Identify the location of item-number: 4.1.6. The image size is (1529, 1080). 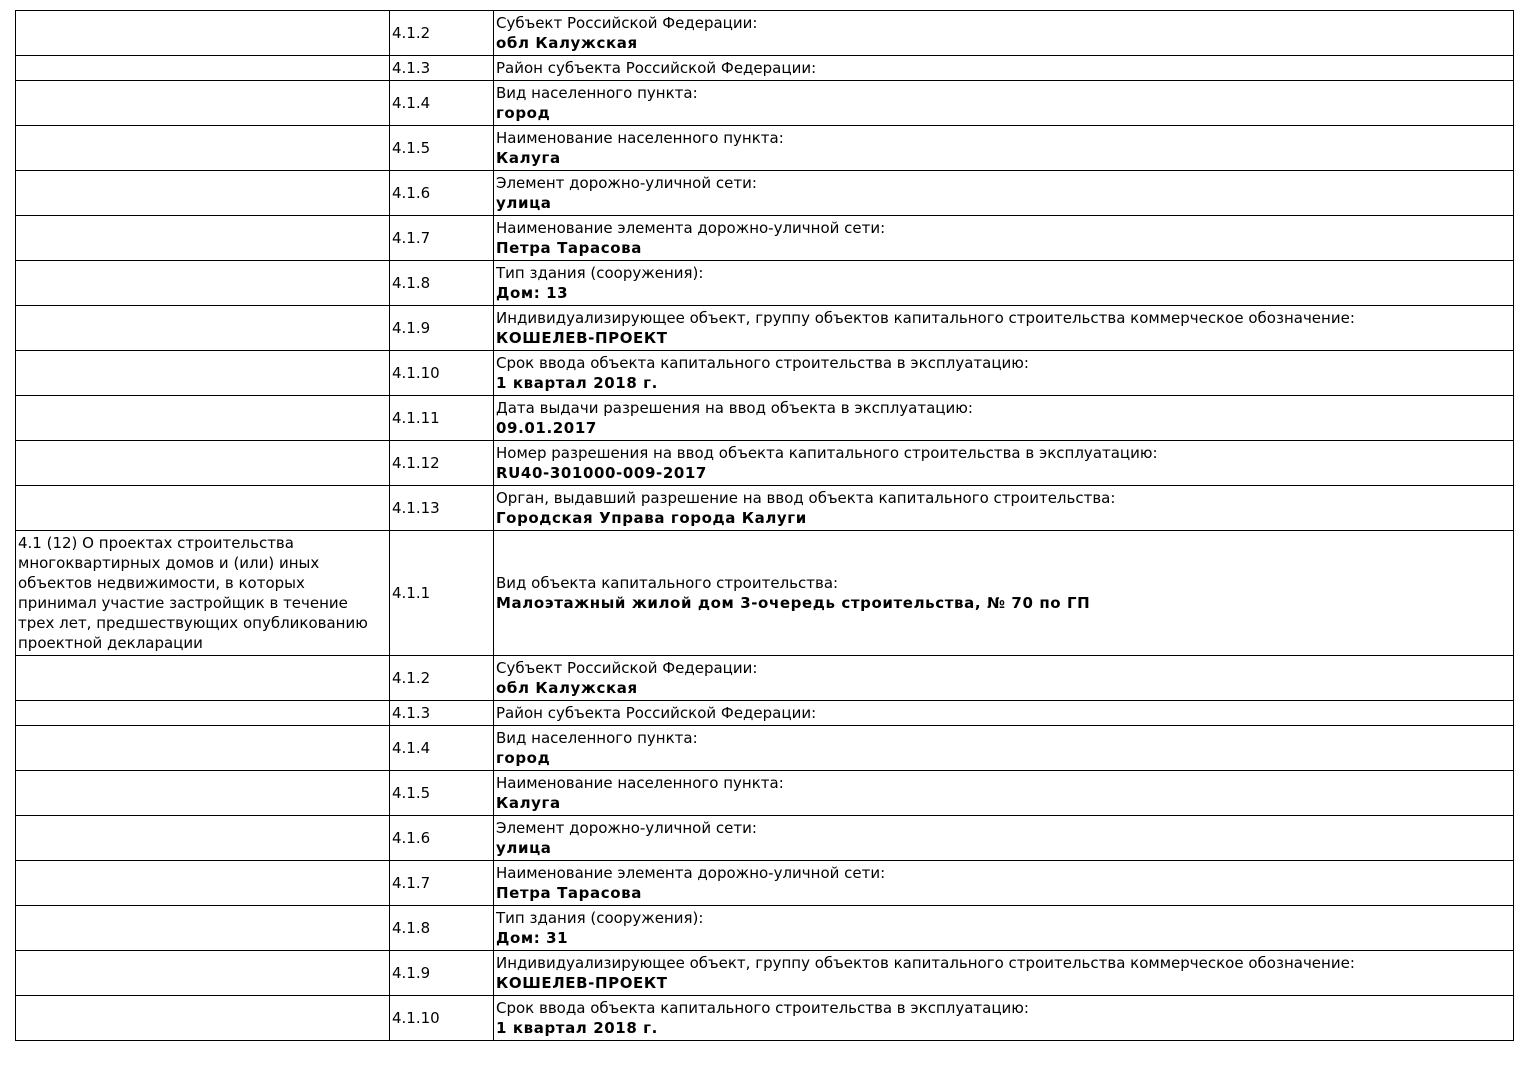
(441, 193).